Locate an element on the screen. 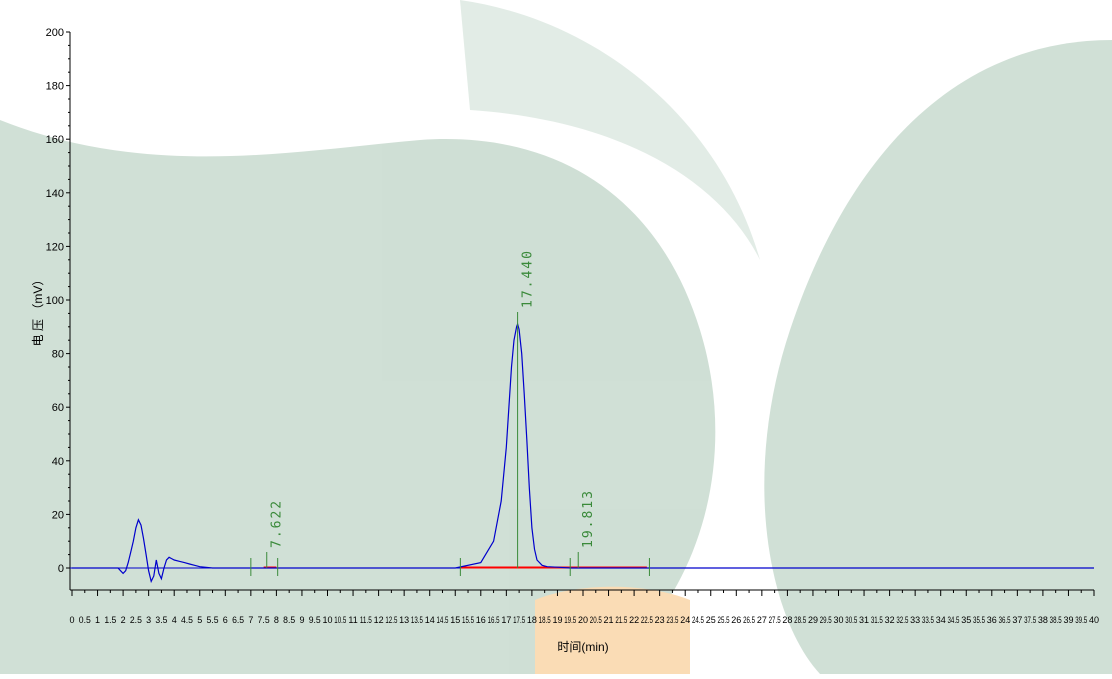 The width and height of the screenshot is (1112, 679). x-tick-label: 4 is located at coordinates (174, 620).